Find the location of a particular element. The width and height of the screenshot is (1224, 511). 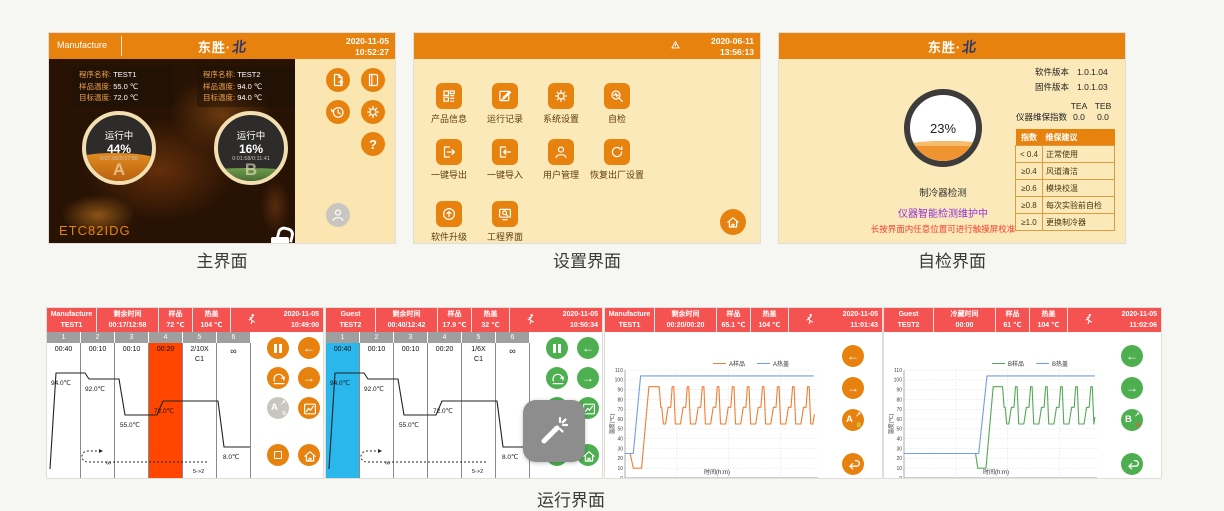

module-b-gauge: 运行中 16% 0:01:58/0:11:41 B is located at coordinates (251, 148).